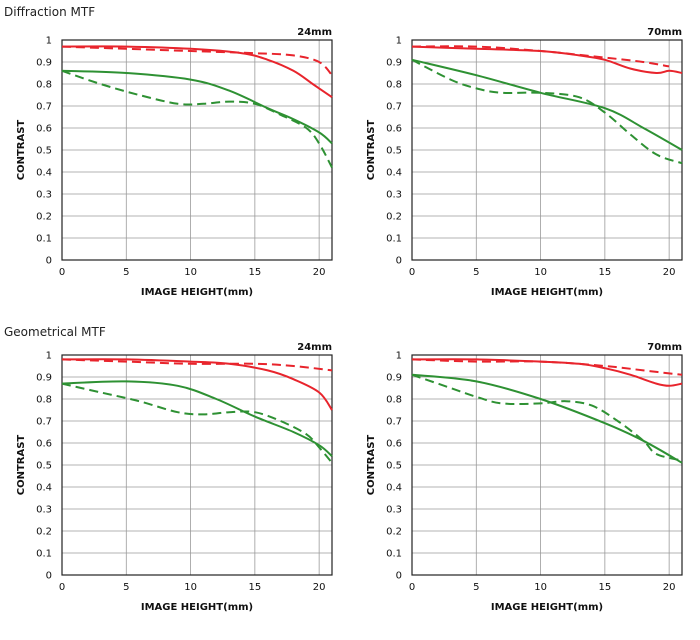 This screenshot has height=640, width=700. What do you see at coordinates (55, 332) in the screenshot?
I see `section-title-geometrical: Geometrical MTF` at bounding box center [55, 332].